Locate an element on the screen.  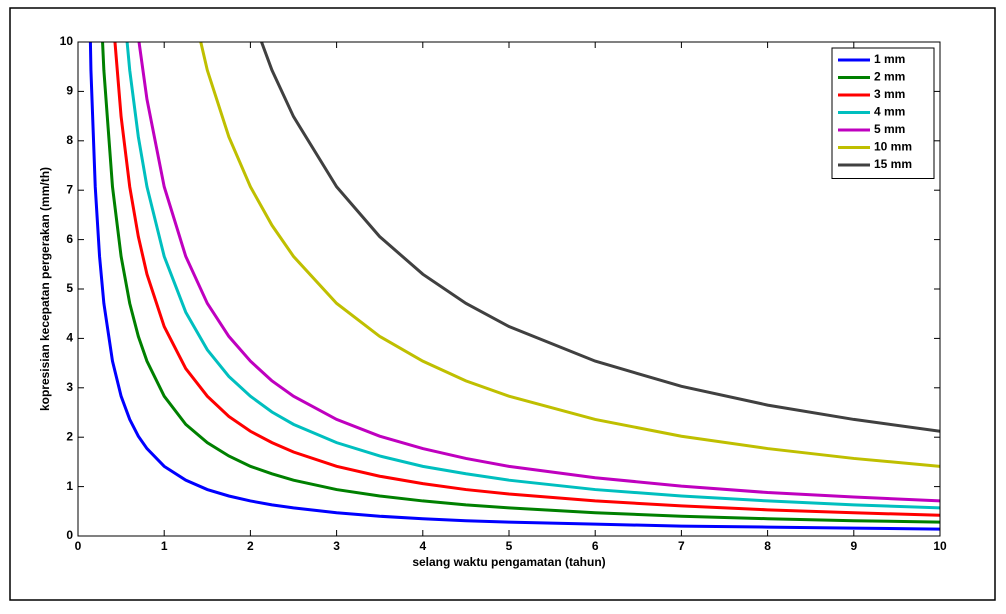
legend-label: 4 mm is located at coordinates (889, 112).